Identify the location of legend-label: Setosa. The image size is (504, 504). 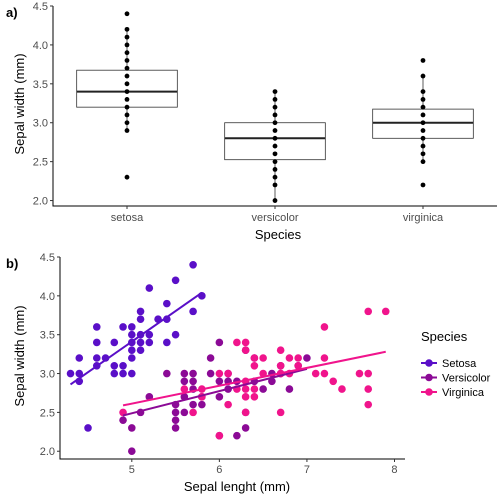
(459, 364).